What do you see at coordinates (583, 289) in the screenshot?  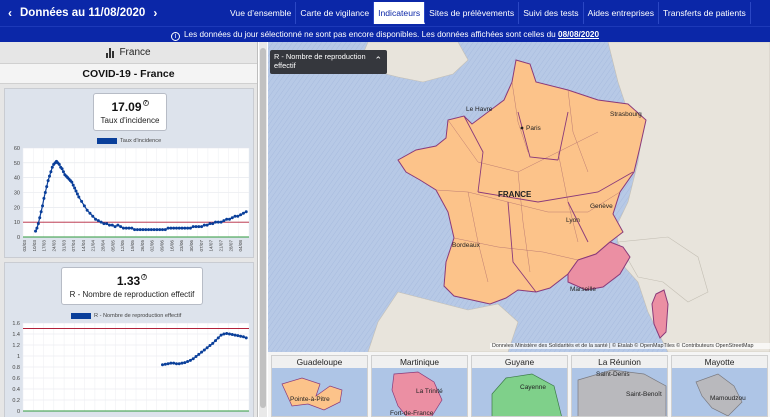 I see `label-marseille: Marseille` at bounding box center [583, 289].